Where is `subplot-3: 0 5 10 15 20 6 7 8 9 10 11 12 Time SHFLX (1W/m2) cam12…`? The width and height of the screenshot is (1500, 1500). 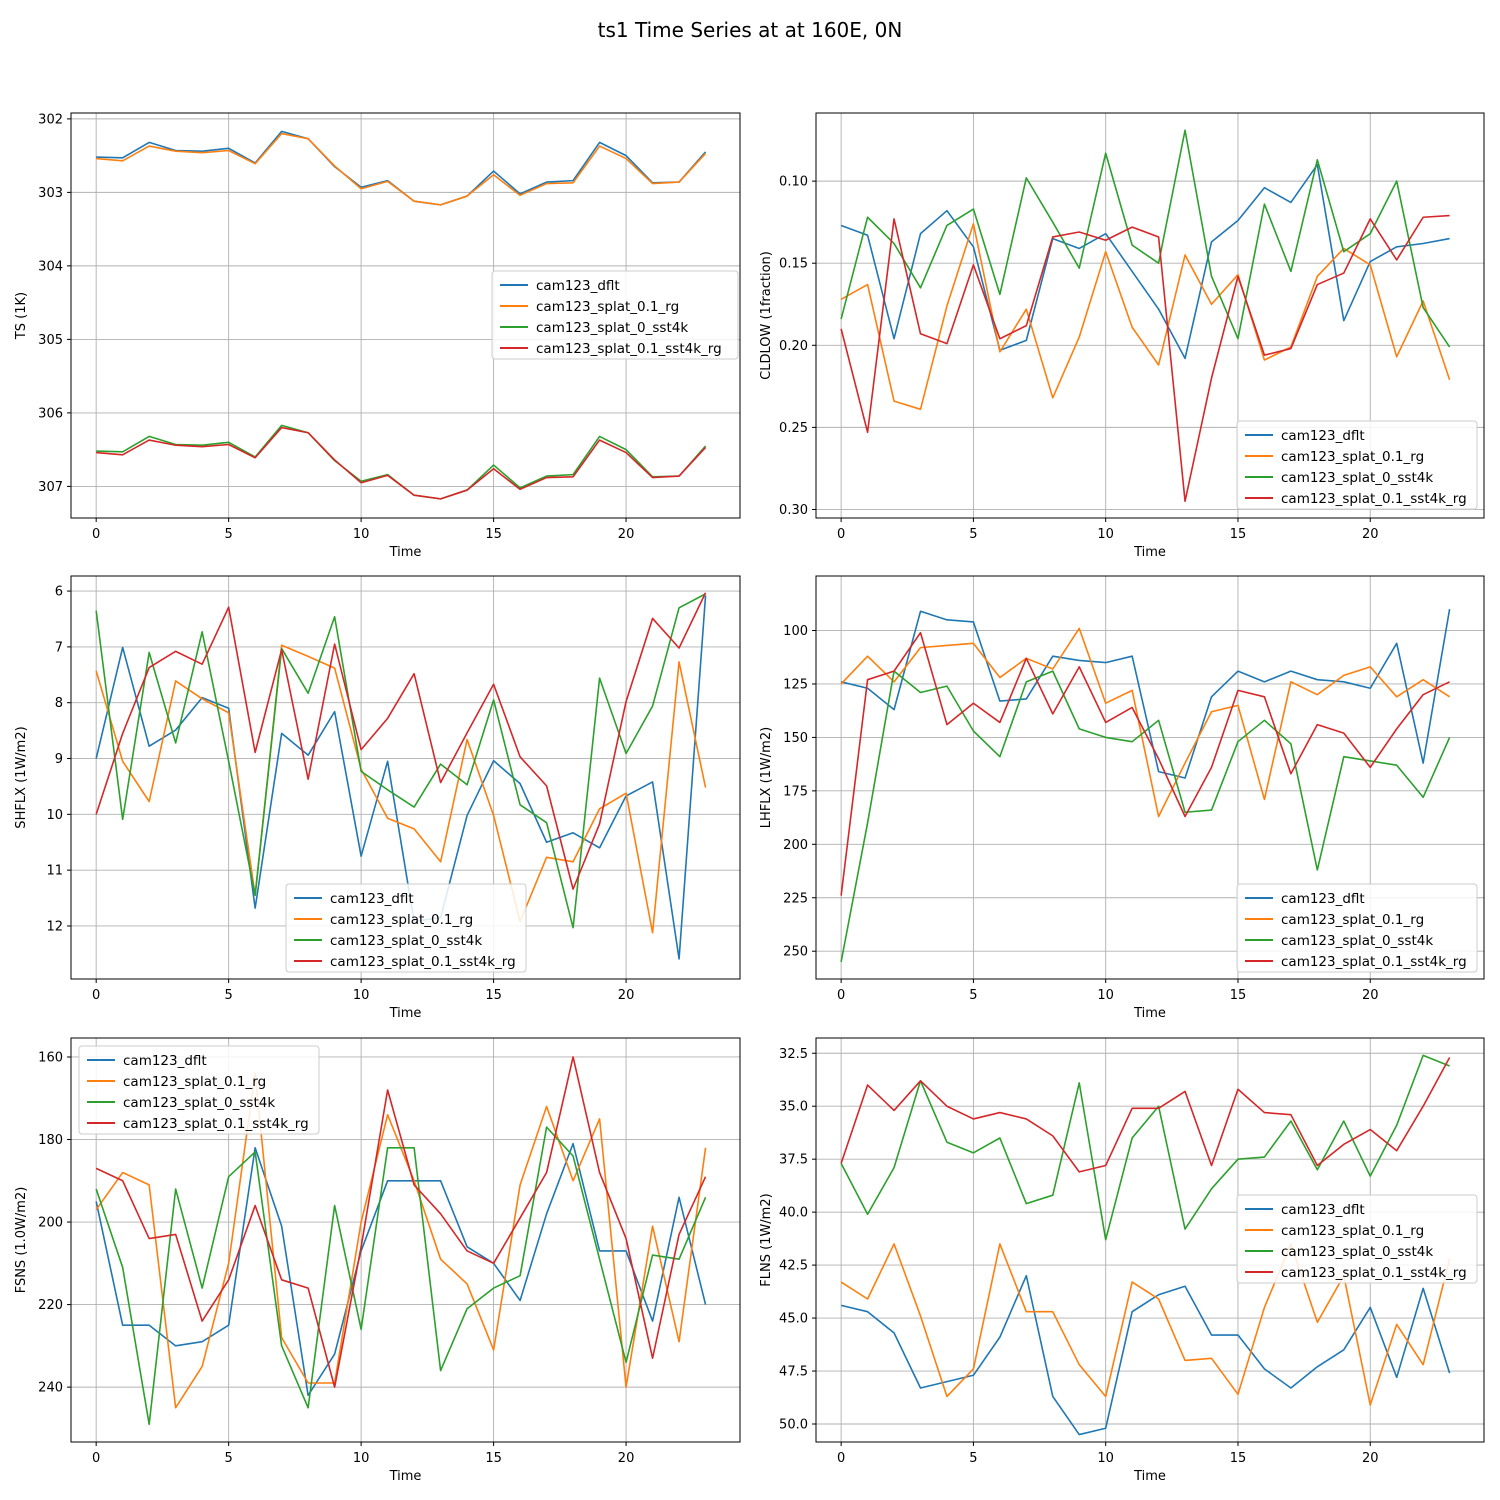 subplot-3: 0 5 10 15 20 6 7 8 9 10 11 12 Time SHFLX (1W/m2) cam12… is located at coordinates (377, 798).